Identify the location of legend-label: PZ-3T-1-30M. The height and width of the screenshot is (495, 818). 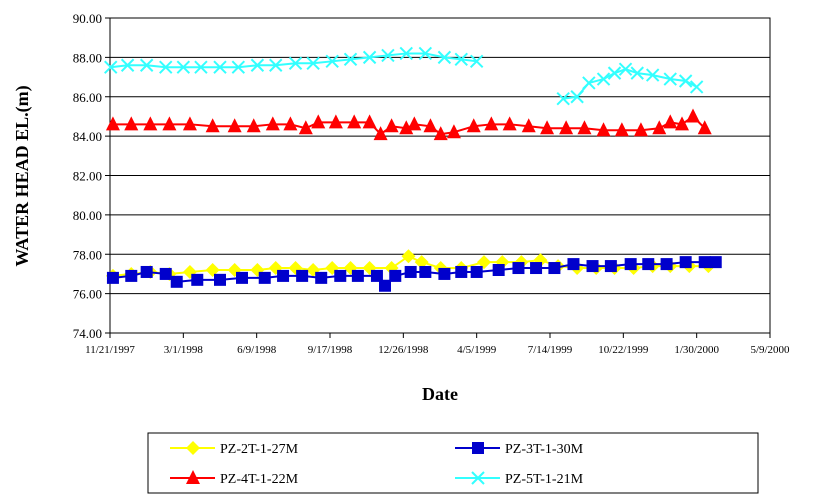
(544, 449).